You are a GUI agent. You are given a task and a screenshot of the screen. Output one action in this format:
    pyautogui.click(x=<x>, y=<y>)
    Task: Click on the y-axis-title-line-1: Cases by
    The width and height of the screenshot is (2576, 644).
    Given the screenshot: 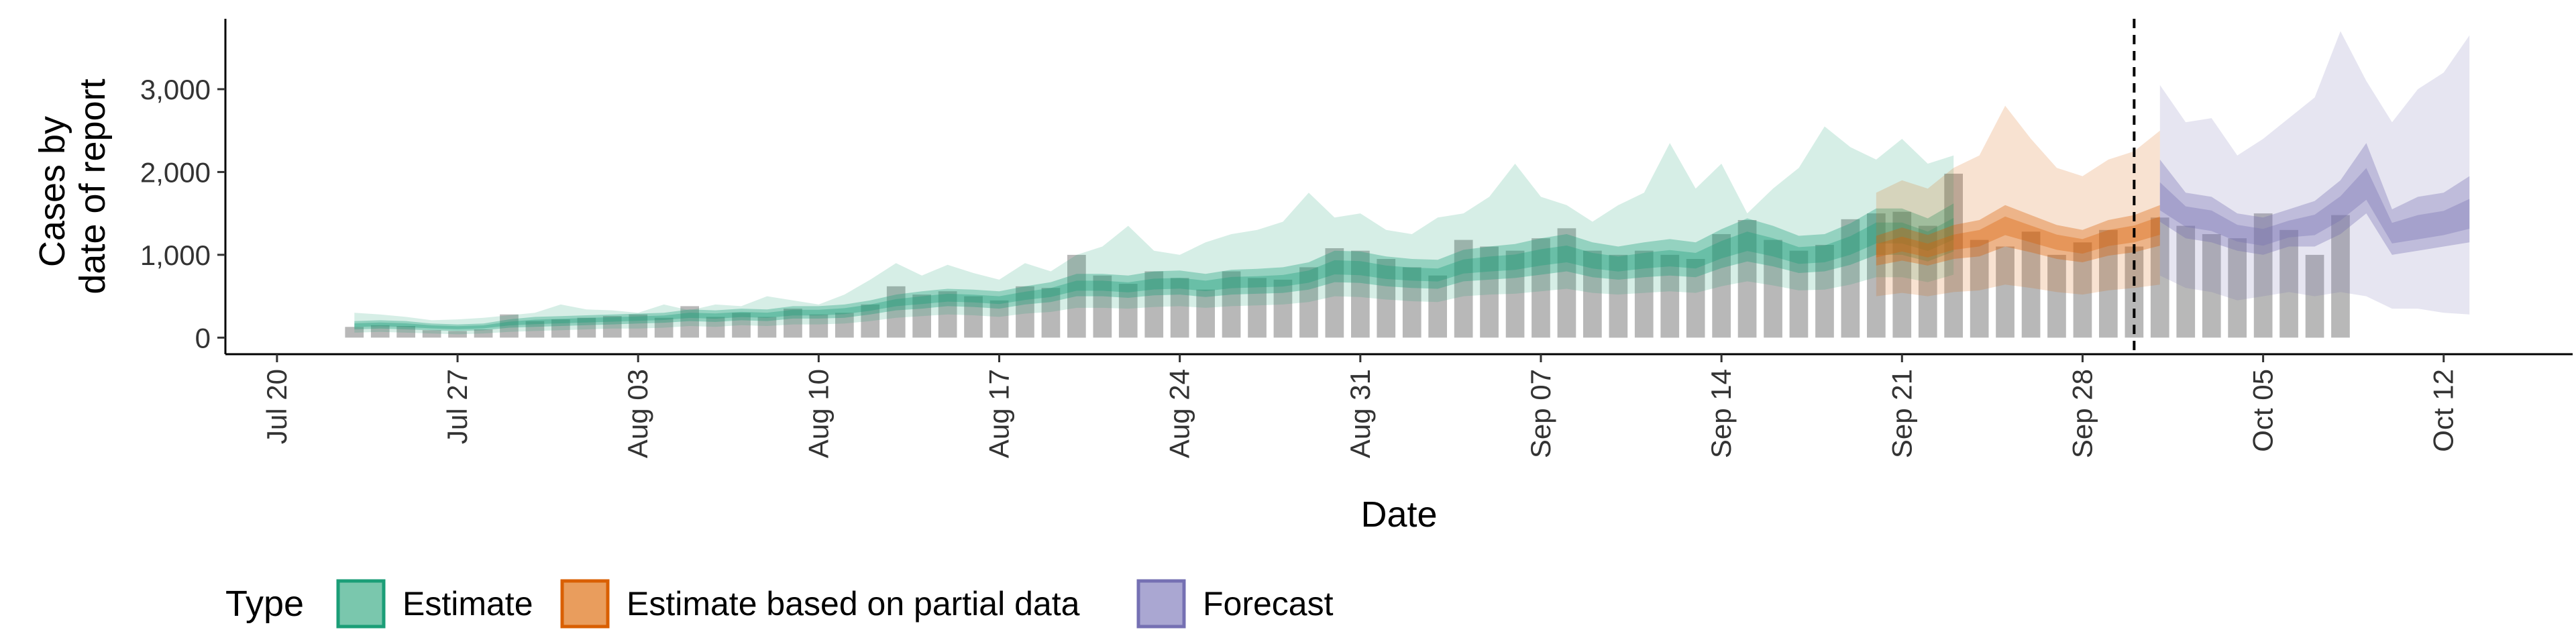 What is the action you would take?
    pyautogui.click(x=52, y=191)
    